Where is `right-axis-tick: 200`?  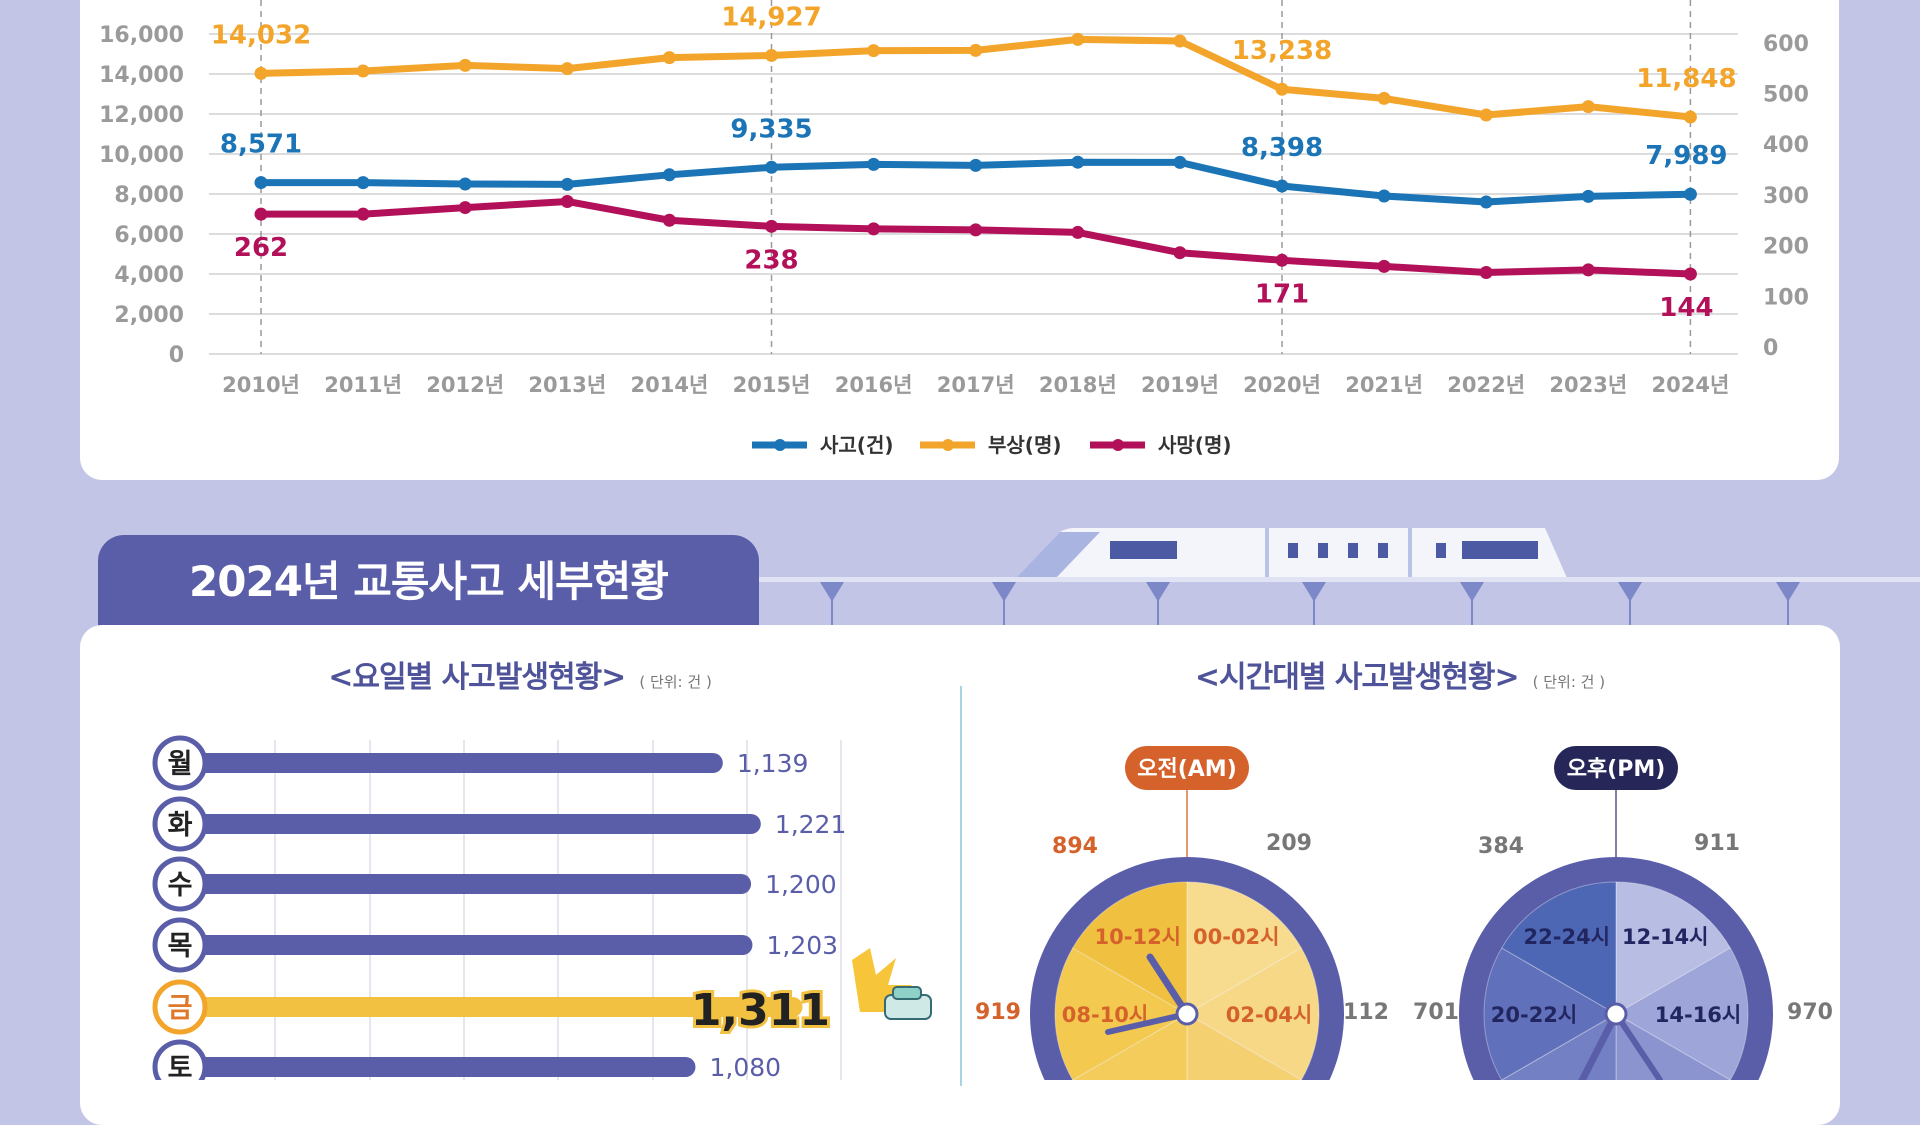 right-axis-tick: 200 is located at coordinates (1786, 247).